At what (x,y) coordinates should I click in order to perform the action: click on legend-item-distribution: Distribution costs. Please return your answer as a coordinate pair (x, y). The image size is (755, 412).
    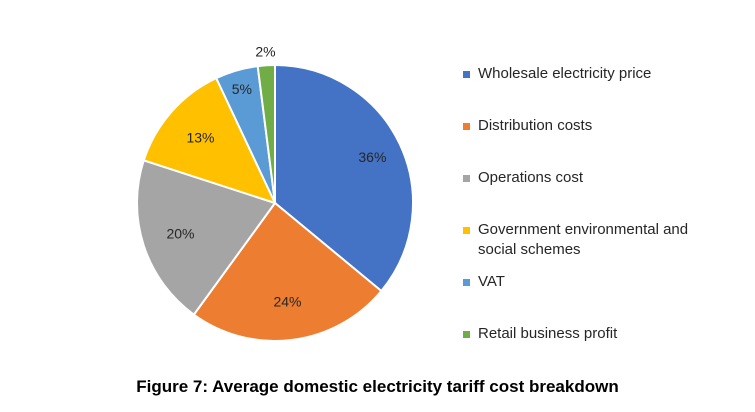
    Looking at the image, I should click on (580, 126).